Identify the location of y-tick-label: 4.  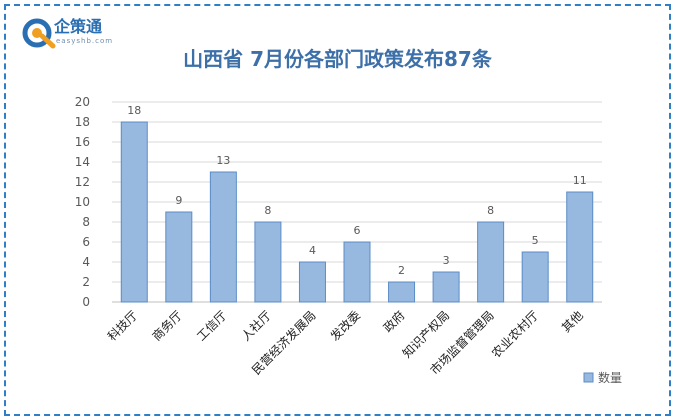
(86, 262).